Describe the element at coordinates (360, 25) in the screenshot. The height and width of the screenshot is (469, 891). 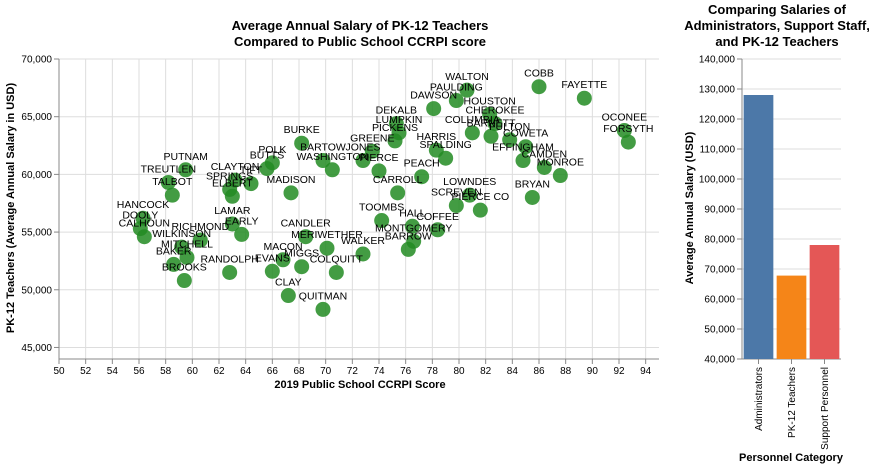
I see `scatter-title-line-1: Average Annual Salary of PK-12 Teachers` at that location.